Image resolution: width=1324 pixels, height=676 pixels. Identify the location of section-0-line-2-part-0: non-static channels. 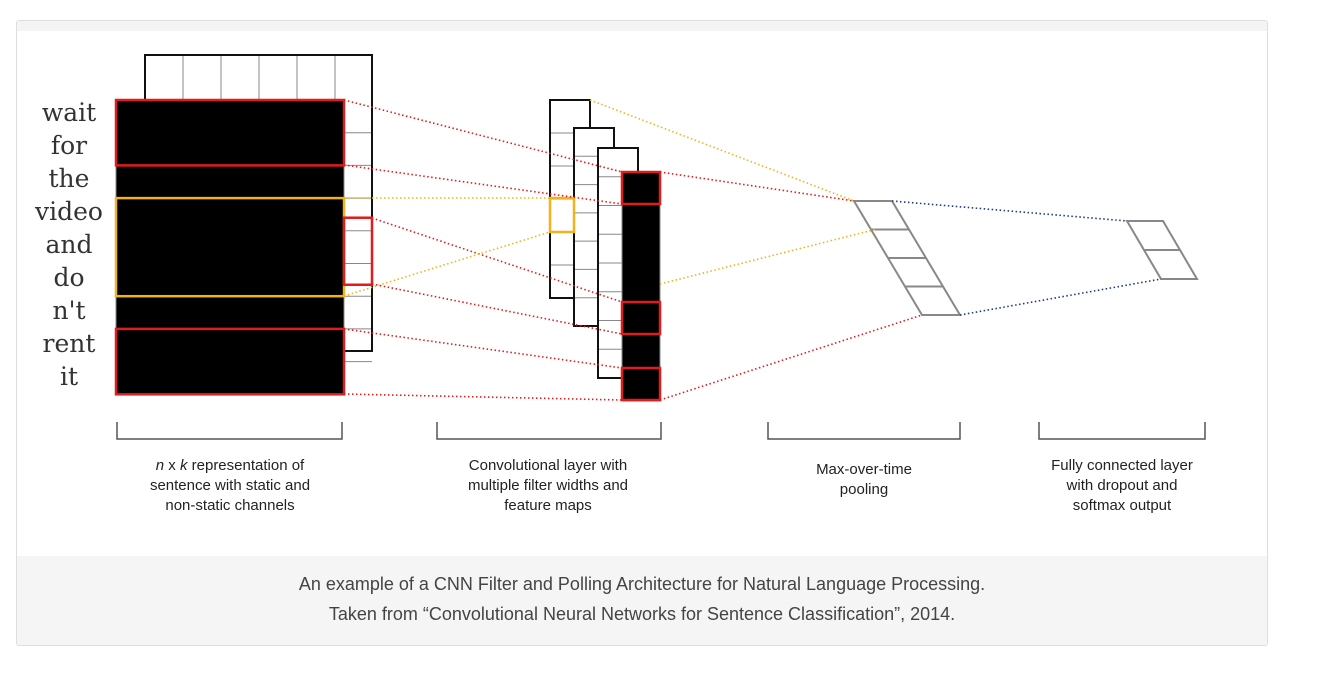
(229, 505).